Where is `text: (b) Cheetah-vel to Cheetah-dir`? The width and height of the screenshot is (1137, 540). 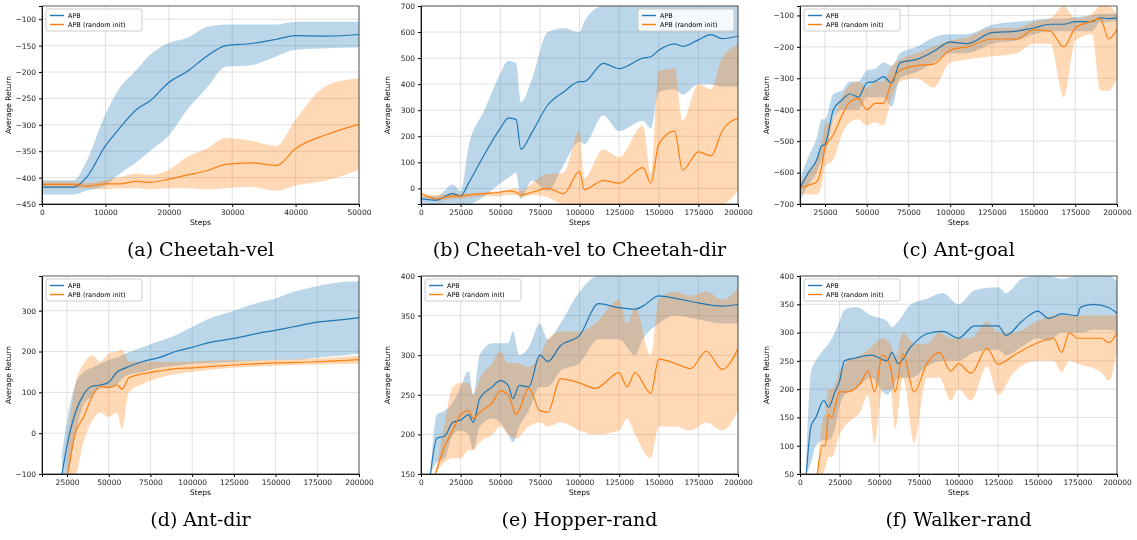 text: (b) Cheetah-vel to Cheetah-dir is located at coordinates (580, 249).